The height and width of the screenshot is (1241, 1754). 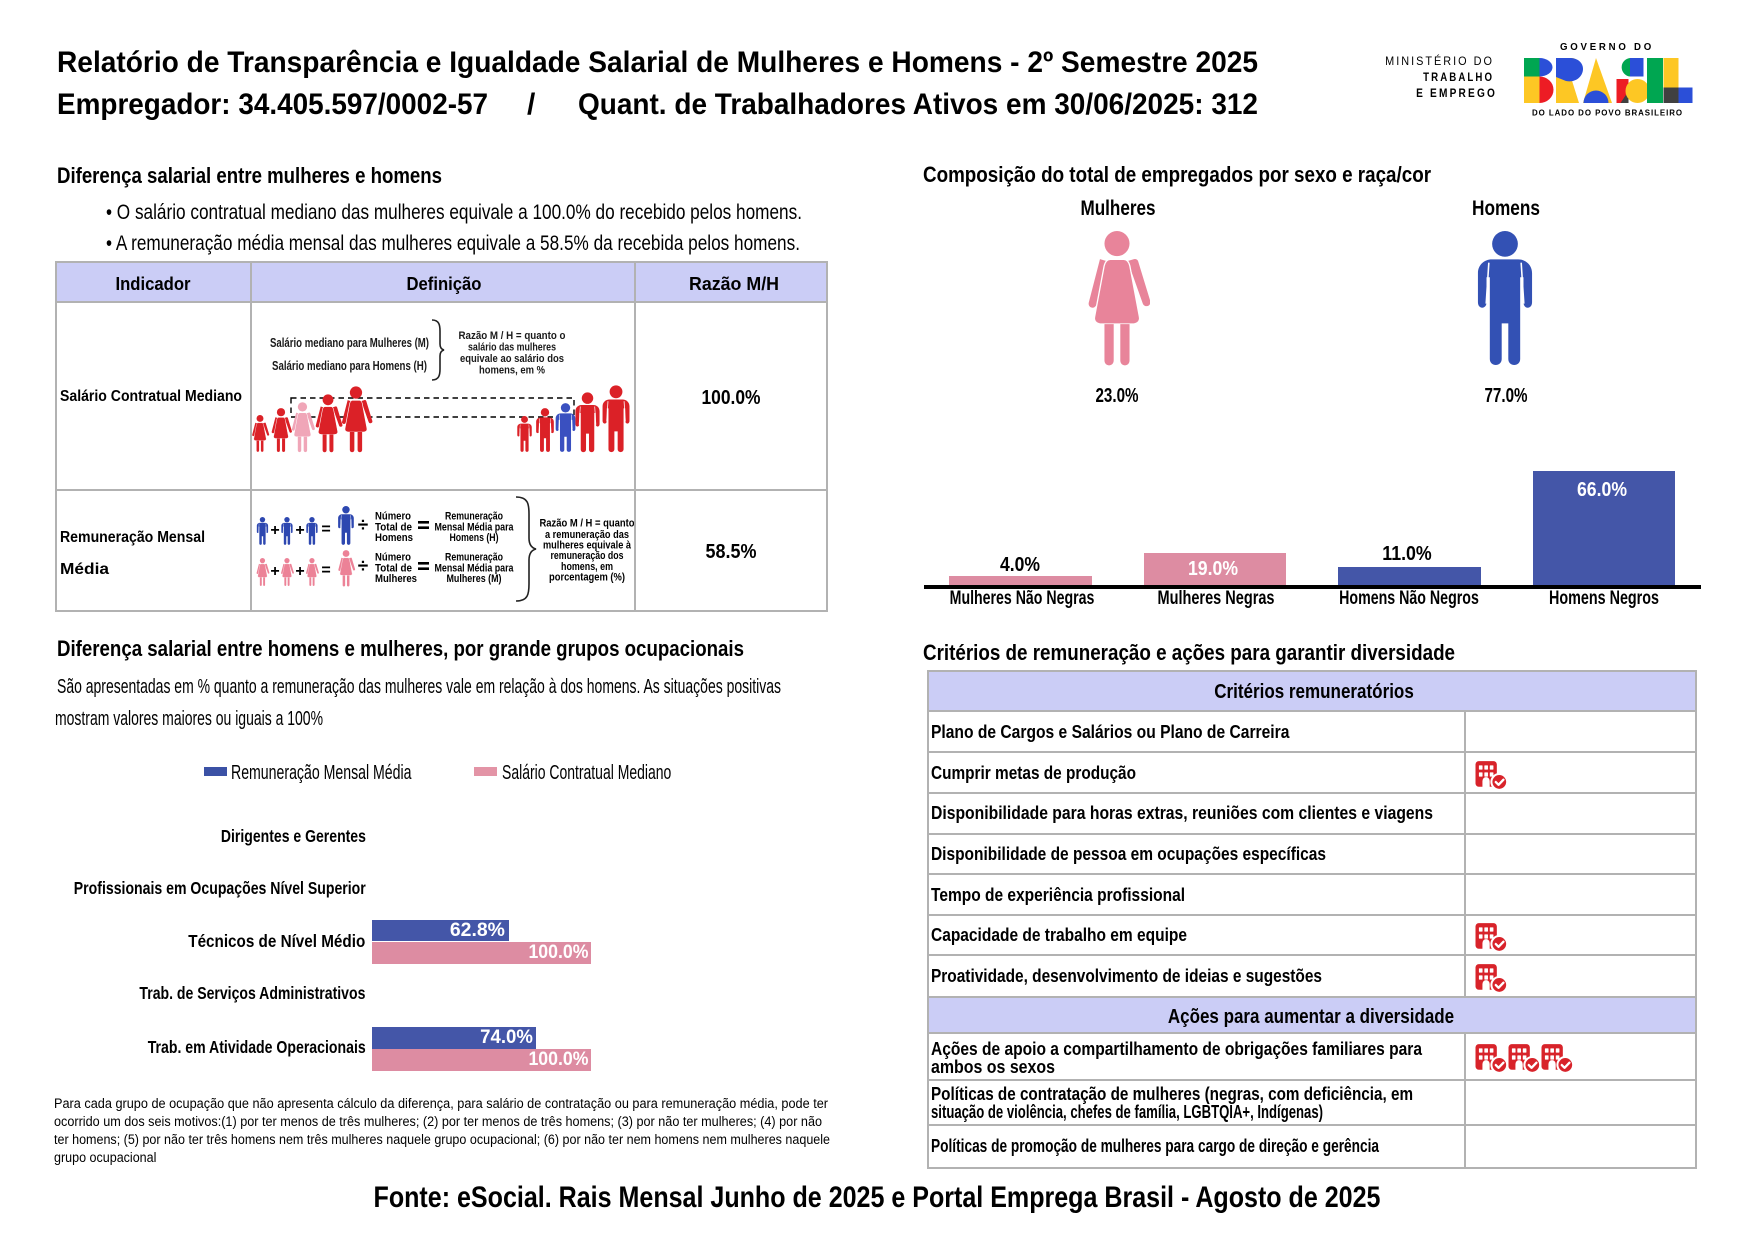 What do you see at coordinates (587, 524) in the screenshot?
I see `svg-text: Razão M / H = quanto` at bounding box center [587, 524].